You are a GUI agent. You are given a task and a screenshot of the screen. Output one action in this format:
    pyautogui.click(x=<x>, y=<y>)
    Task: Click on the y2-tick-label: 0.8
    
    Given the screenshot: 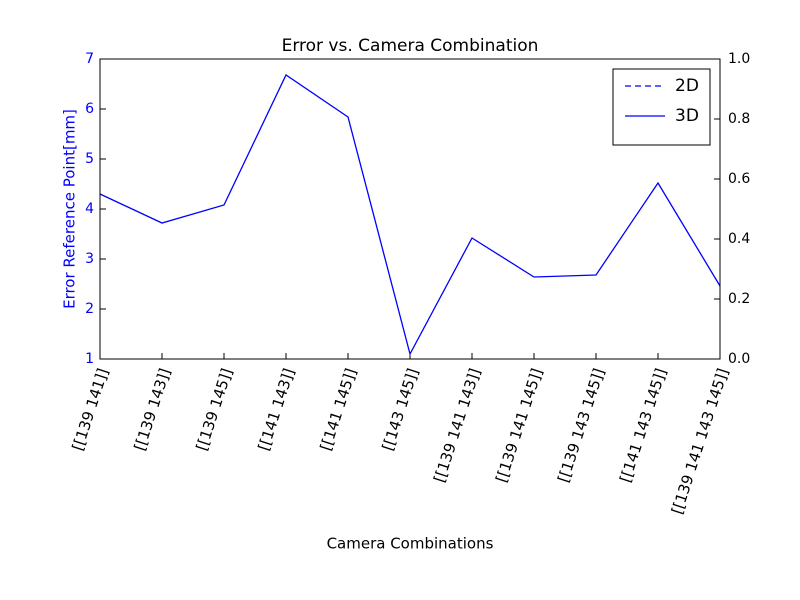 What is the action you would take?
    pyautogui.click(x=739, y=119)
    